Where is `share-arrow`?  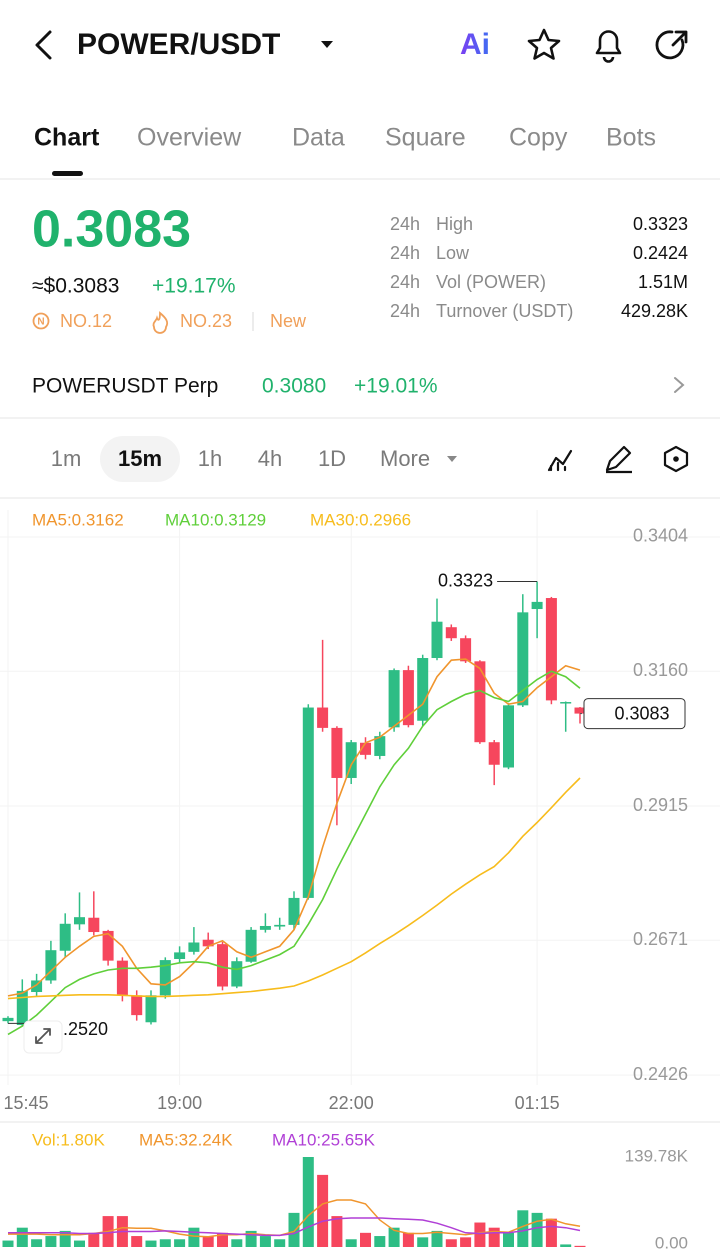
share-arrow is located at coordinates (679, 38).